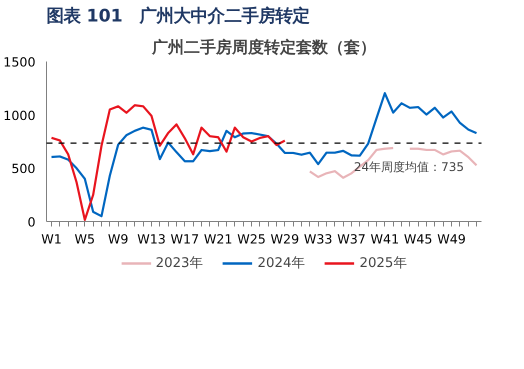 Image resolution: width=524 pixels, height=369 pixels. I want to click on x-tick-label: W9, so click(118, 239).